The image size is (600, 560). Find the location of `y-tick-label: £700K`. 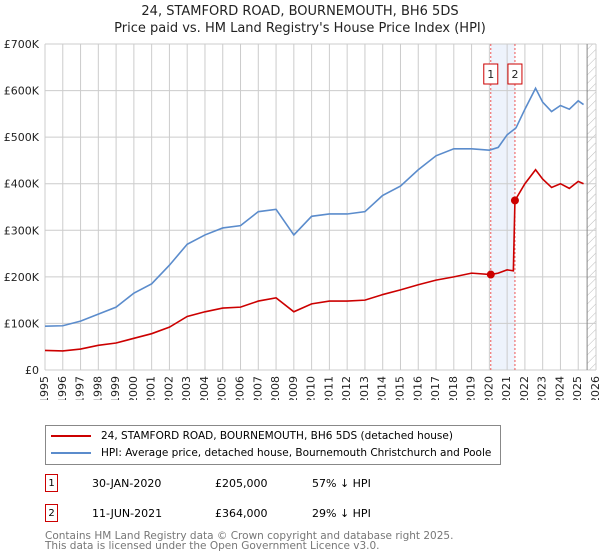

y-tick-label: £700K is located at coordinates (22, 44).